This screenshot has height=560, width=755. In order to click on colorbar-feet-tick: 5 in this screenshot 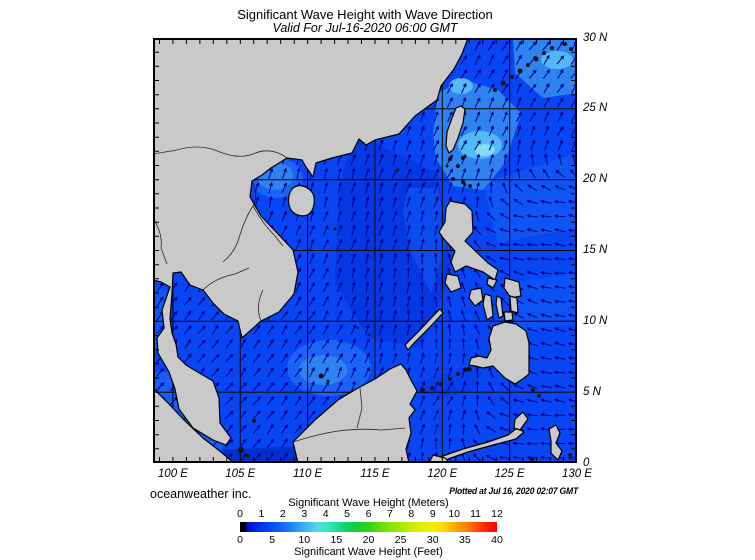, I will do `click(272, 540)`.